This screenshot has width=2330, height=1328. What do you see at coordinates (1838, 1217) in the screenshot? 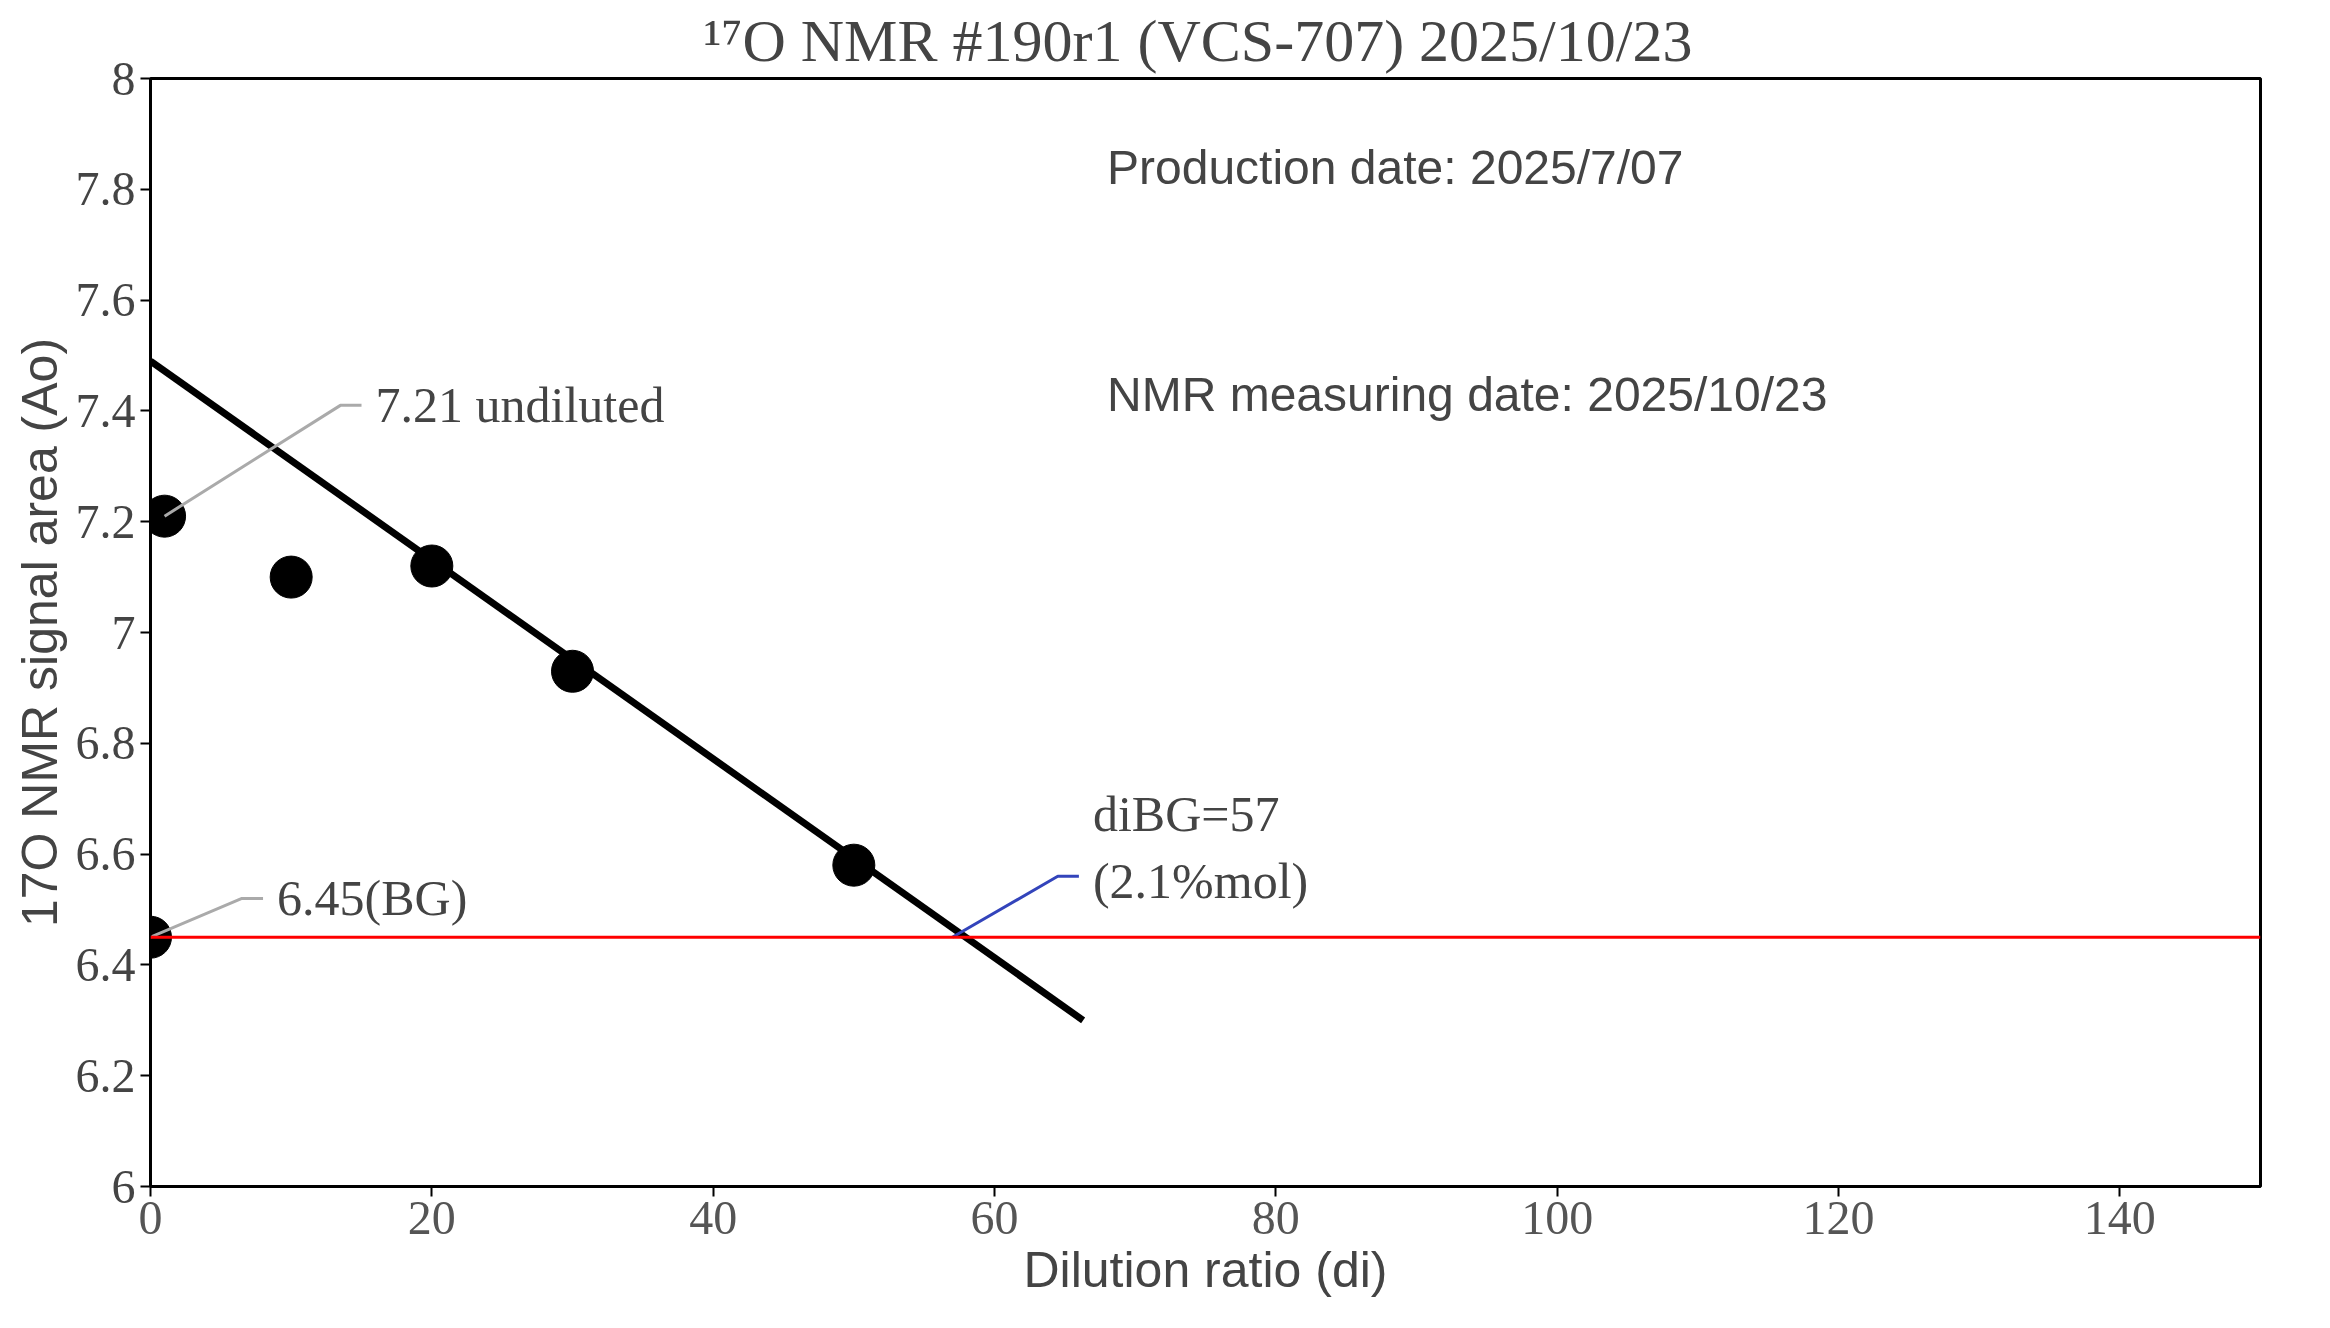
I see `x-tick-label: 120` at bounding box center [1838, 1217].